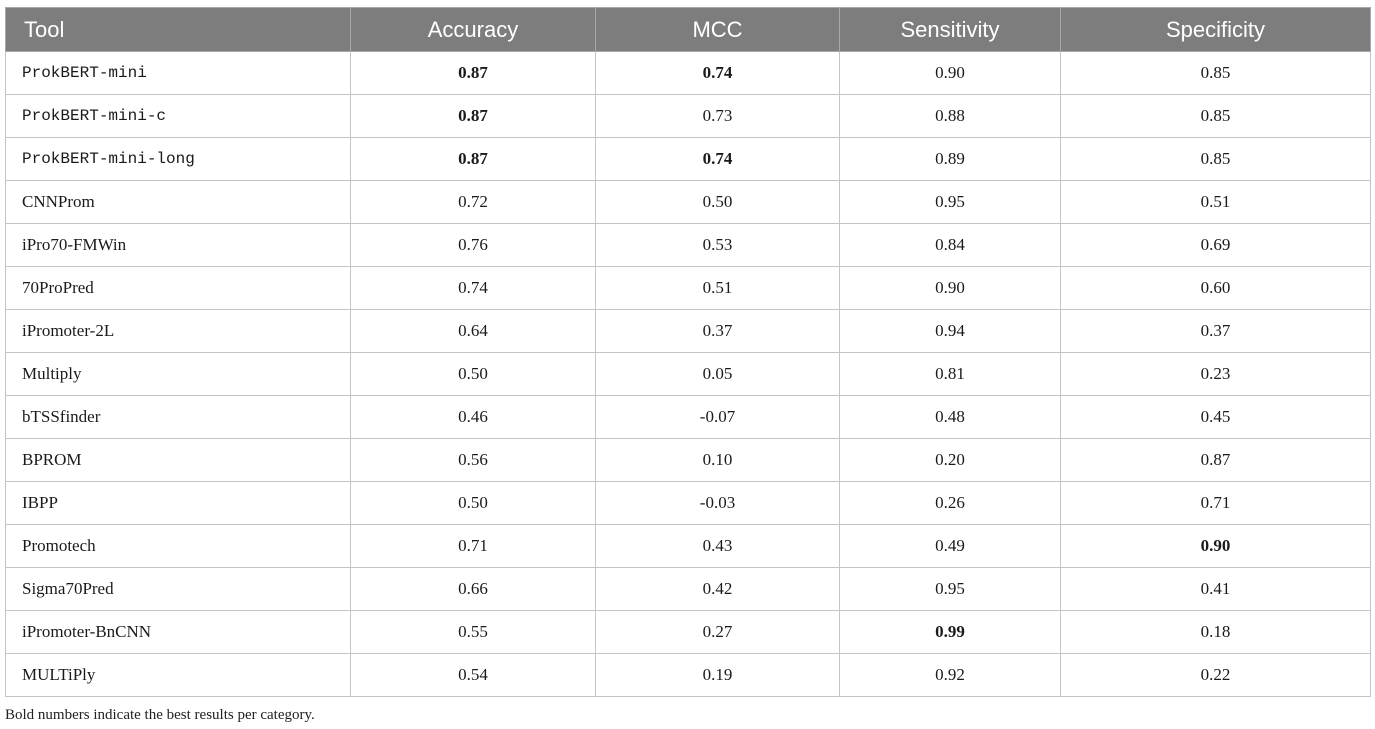  Describe the element at coordinates (178, 546) in the screenshot. I see `cell-tool: Promotech` at that location.